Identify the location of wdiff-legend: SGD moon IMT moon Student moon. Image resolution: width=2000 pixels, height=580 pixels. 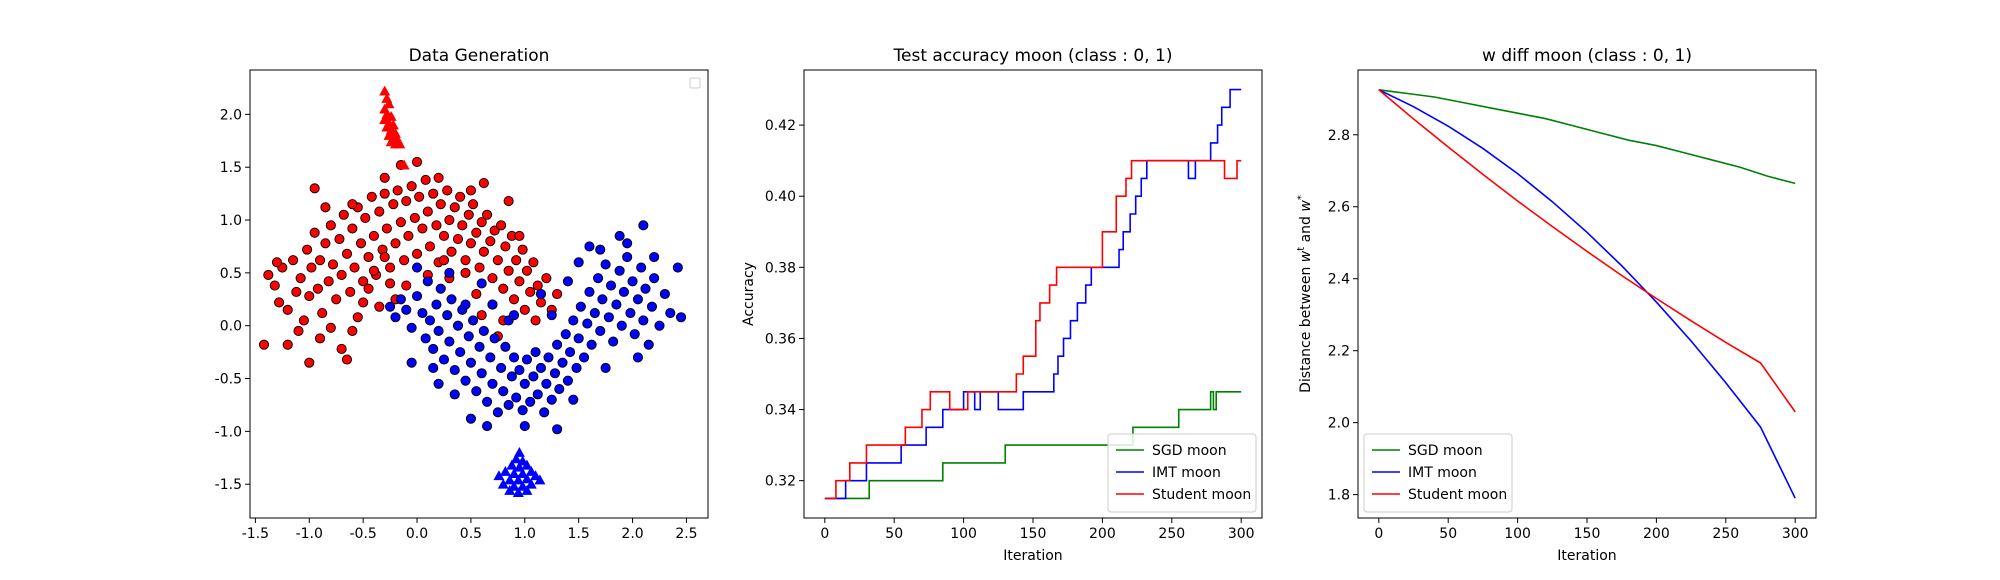
(1438, 473).